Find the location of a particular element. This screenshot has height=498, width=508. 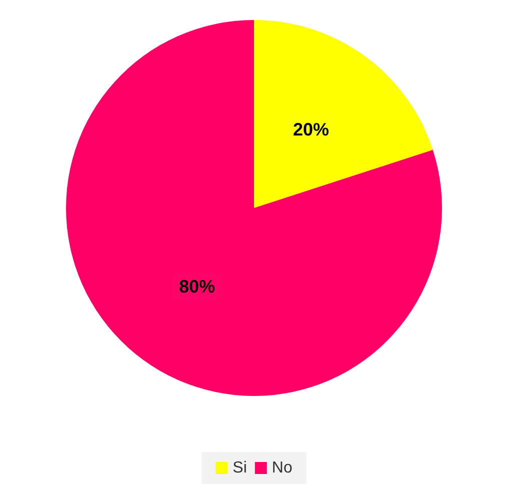

data-label: 80% is located at coordinates (196, 286).